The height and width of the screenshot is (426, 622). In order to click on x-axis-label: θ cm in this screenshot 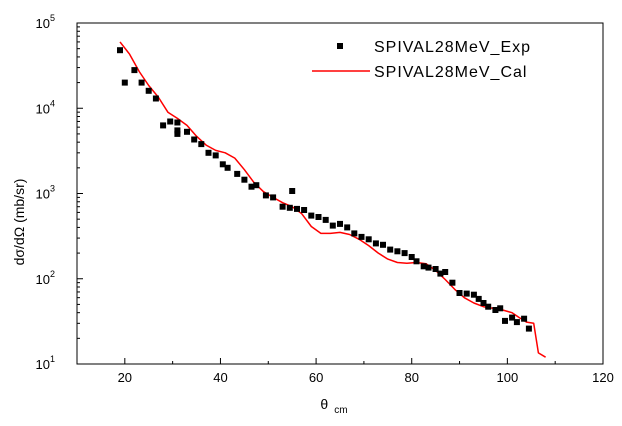, I will do `click(333, 406)`.